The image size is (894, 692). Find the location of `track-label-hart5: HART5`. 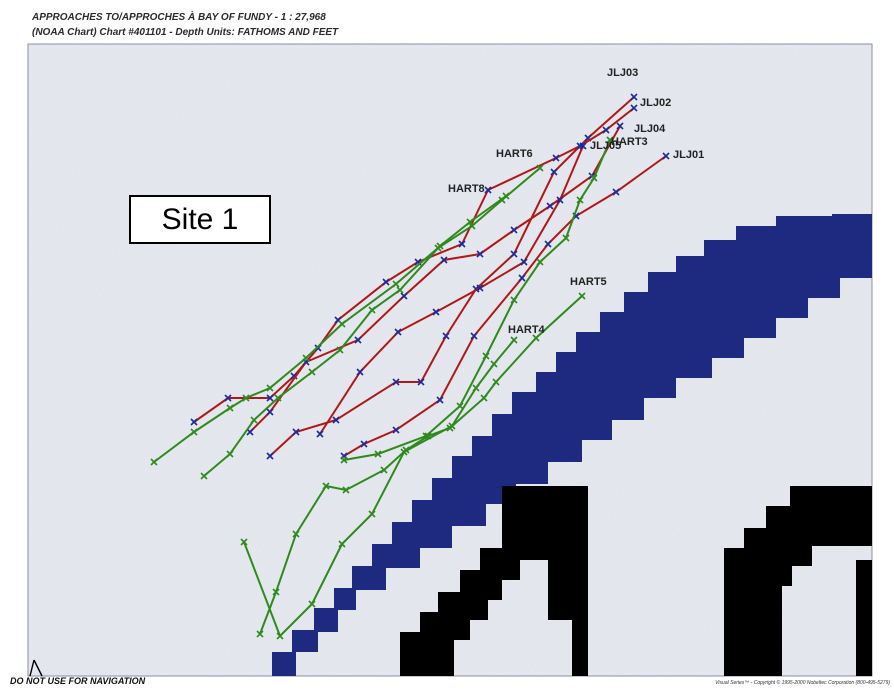

track-label-hart5: HART5 is located at coordinates (588, 282).